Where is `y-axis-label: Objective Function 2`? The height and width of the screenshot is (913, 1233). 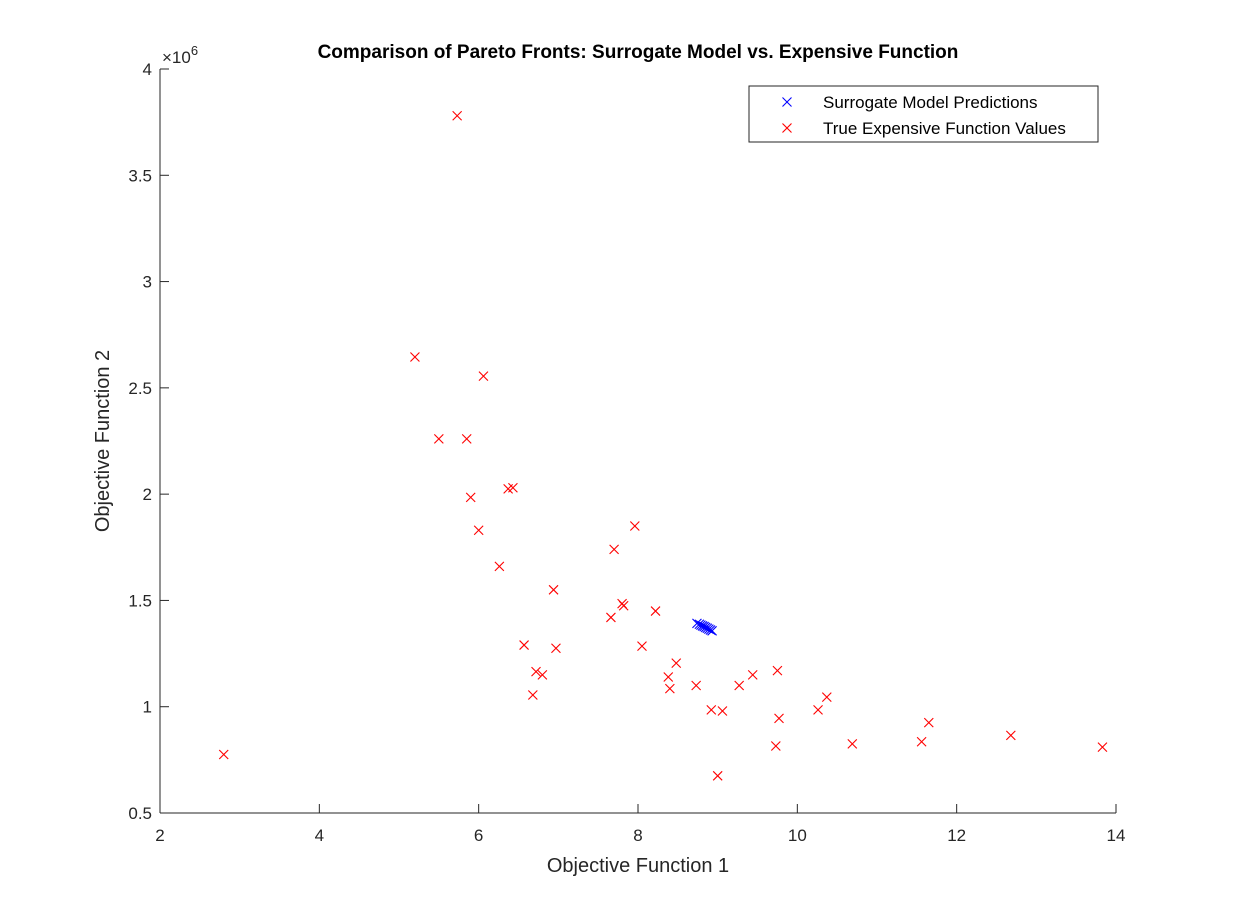 y-axis-label: Objective Function 2 is located at coordinates (103, 441).